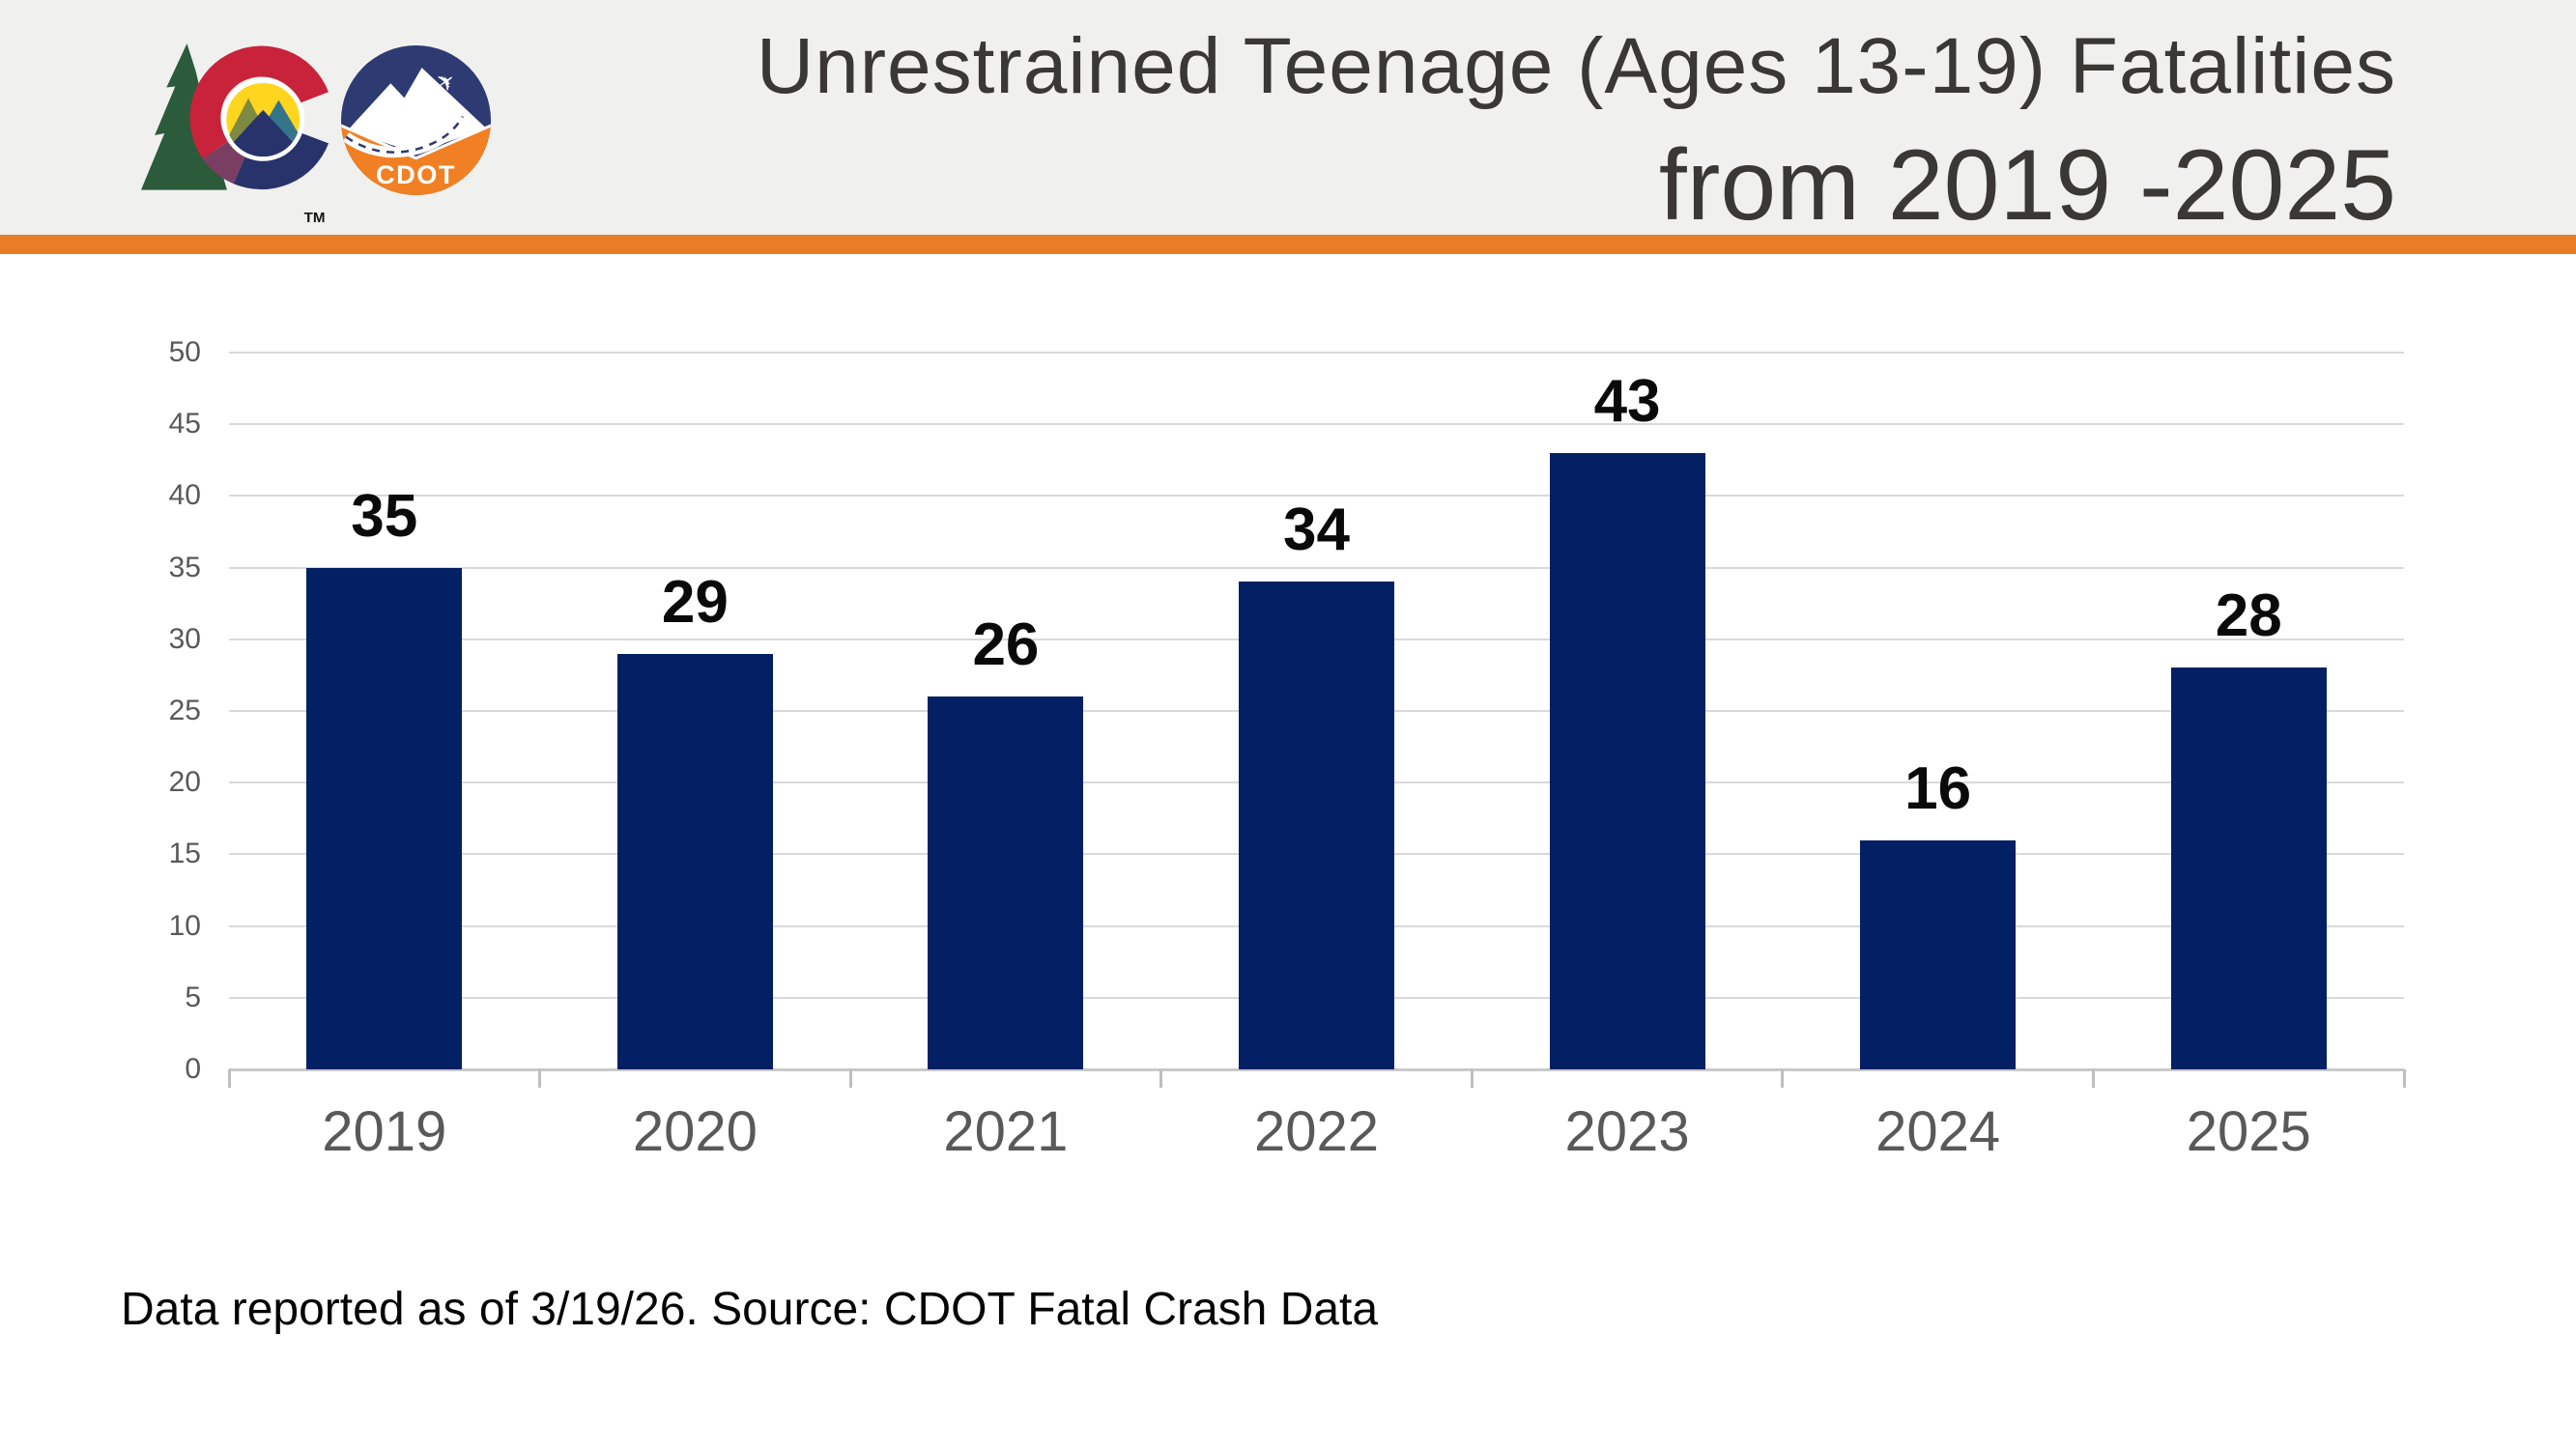 This screenshot has height=1449, width=2576. What do you see at coordinates (1288, 244) in the screenshot?
I see `accent-bar` at bounding box center [1288, 244].